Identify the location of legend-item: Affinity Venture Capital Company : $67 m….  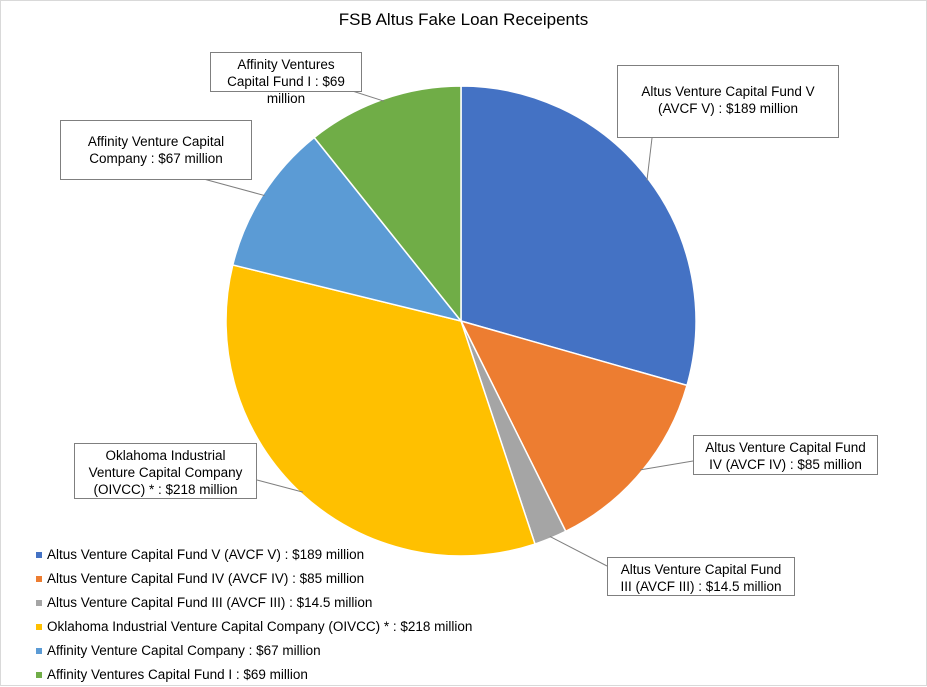
(254, 651).